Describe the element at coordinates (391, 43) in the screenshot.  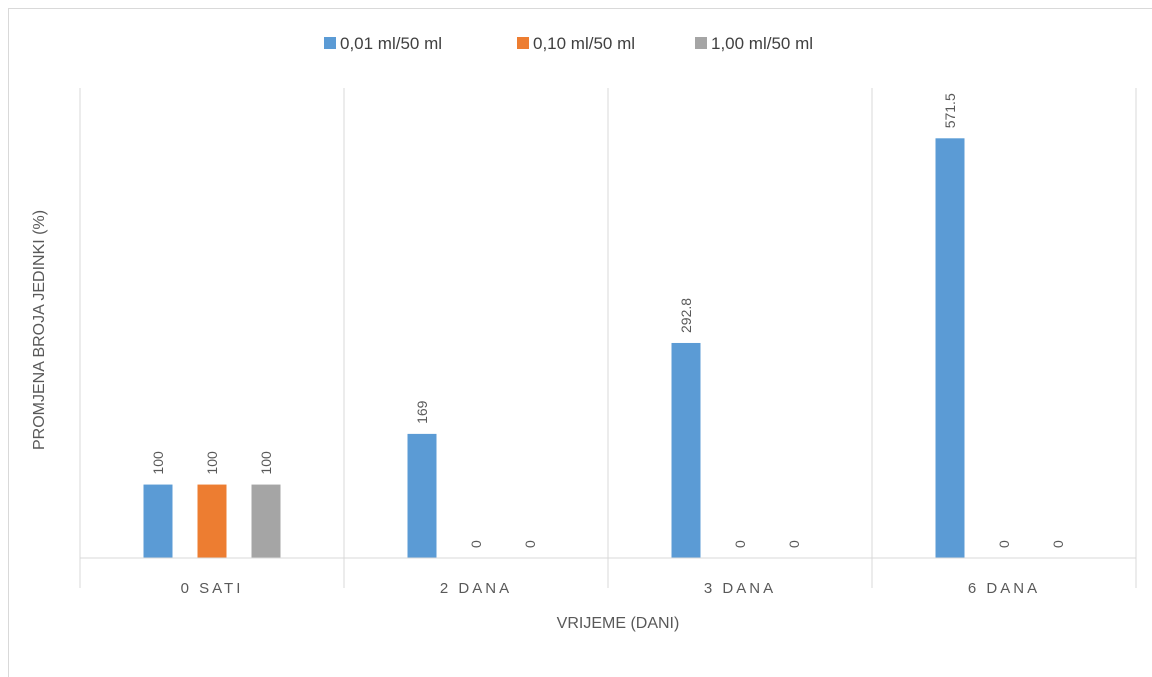
I see `legend-label-1: 0,01 ml/50 ml` at that location.